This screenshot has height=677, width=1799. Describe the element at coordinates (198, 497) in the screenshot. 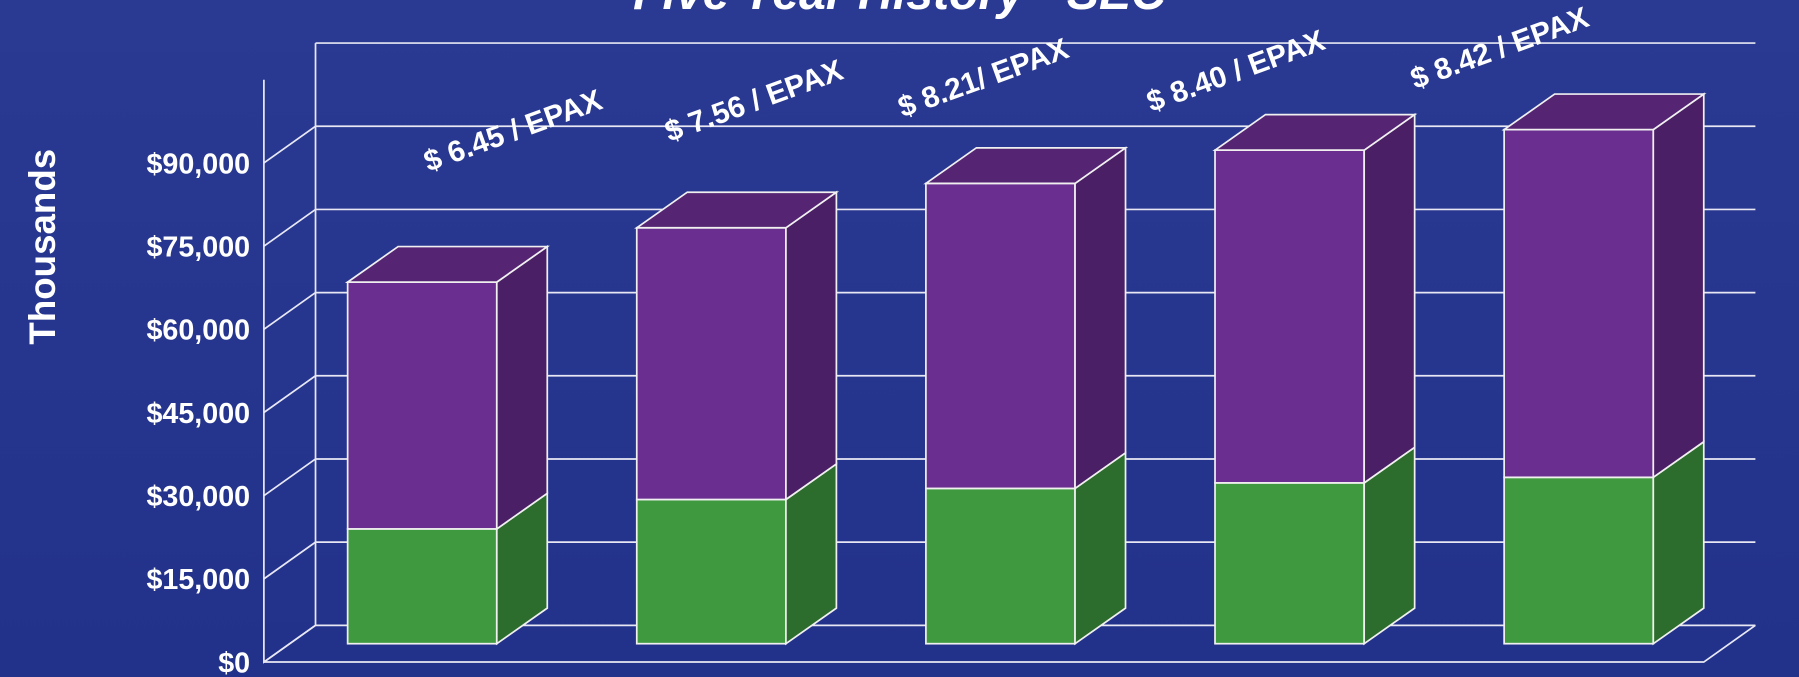

I see `y-tick-label: $30,000` at that location.